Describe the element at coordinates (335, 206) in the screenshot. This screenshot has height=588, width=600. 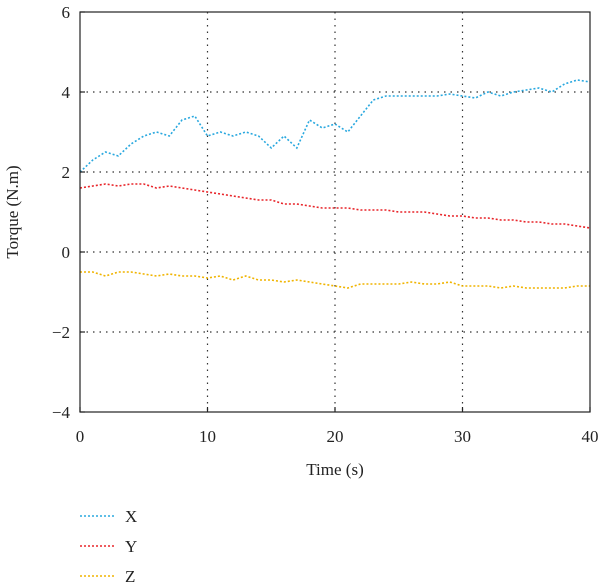
I see `series-y-line` at that location.